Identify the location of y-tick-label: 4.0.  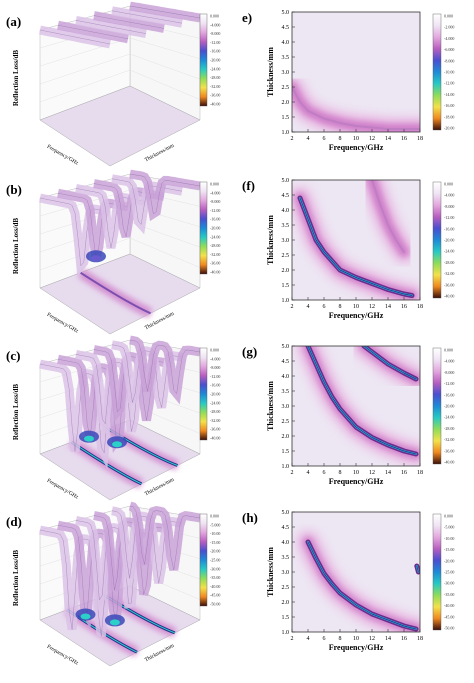
(286, 43).